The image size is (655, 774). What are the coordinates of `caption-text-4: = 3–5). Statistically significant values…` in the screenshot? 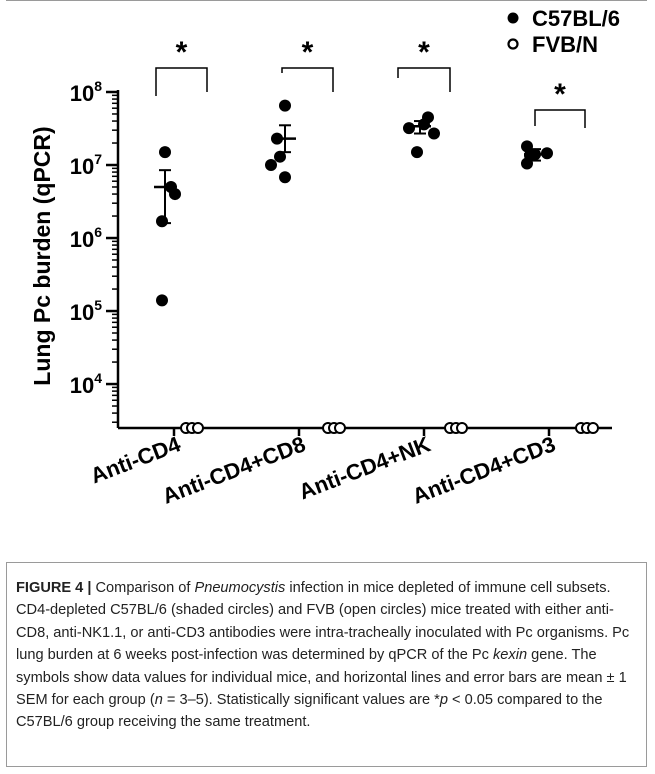 It's located at (301, 700).